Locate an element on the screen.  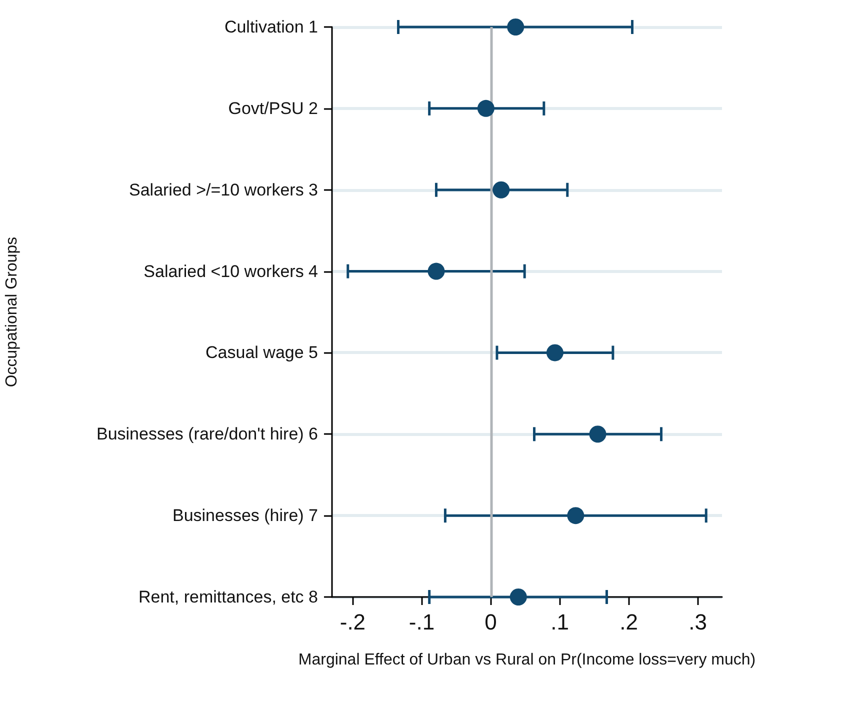
y-tick-label: Salaried >/=10 workers 3 is located at coordinates (223, 190).